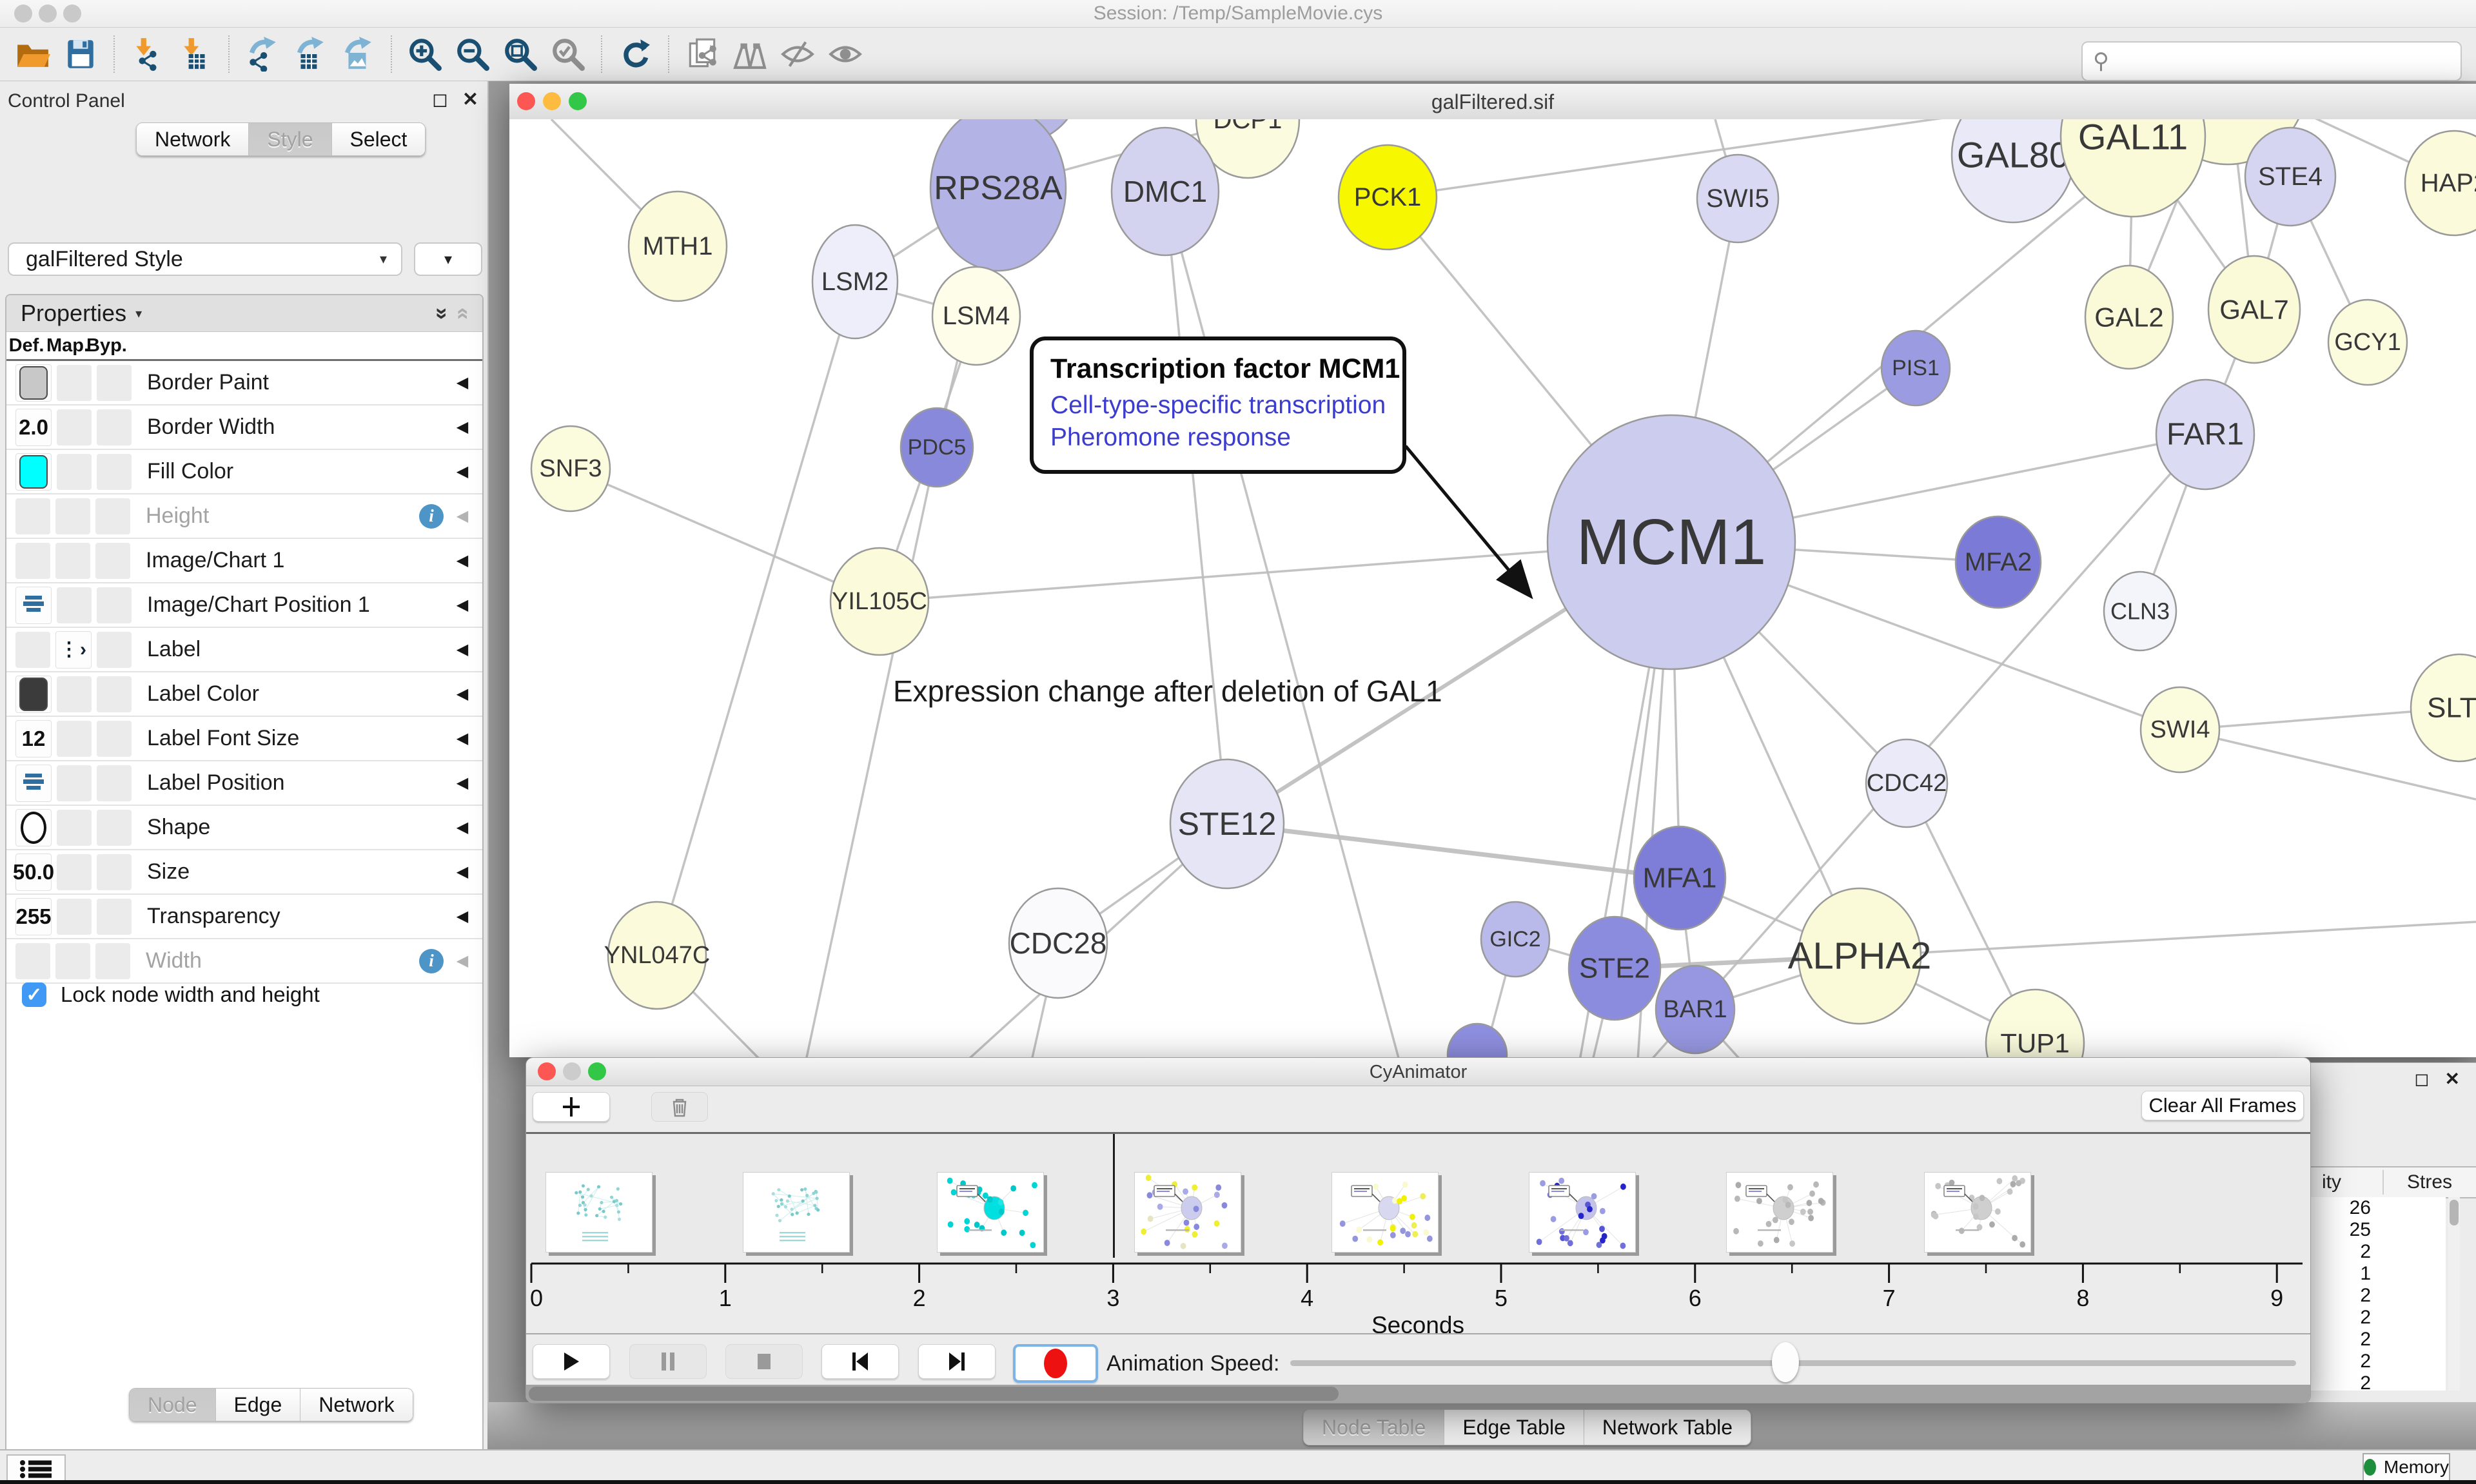 Image resolution: width=2476 pixels, height=1484 pixels. What do you see at coordinates (138, 313) in the screenshot?
I see `properties-menu-icon: ▾` at bounding box center [138, 313].